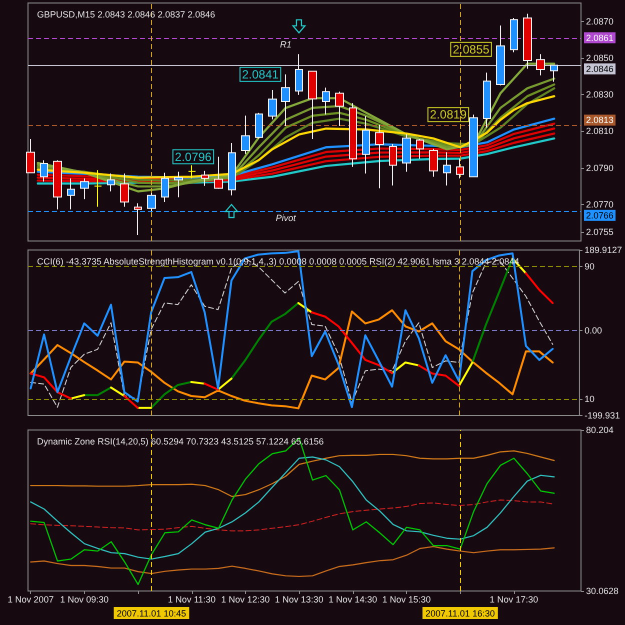 Image resolution: width=625 pixels, height=625 pixels. What do you see at coordinates (286, 218) in the screenshot?
I see `annotation: Pivot` at bounding box center [286, 218].